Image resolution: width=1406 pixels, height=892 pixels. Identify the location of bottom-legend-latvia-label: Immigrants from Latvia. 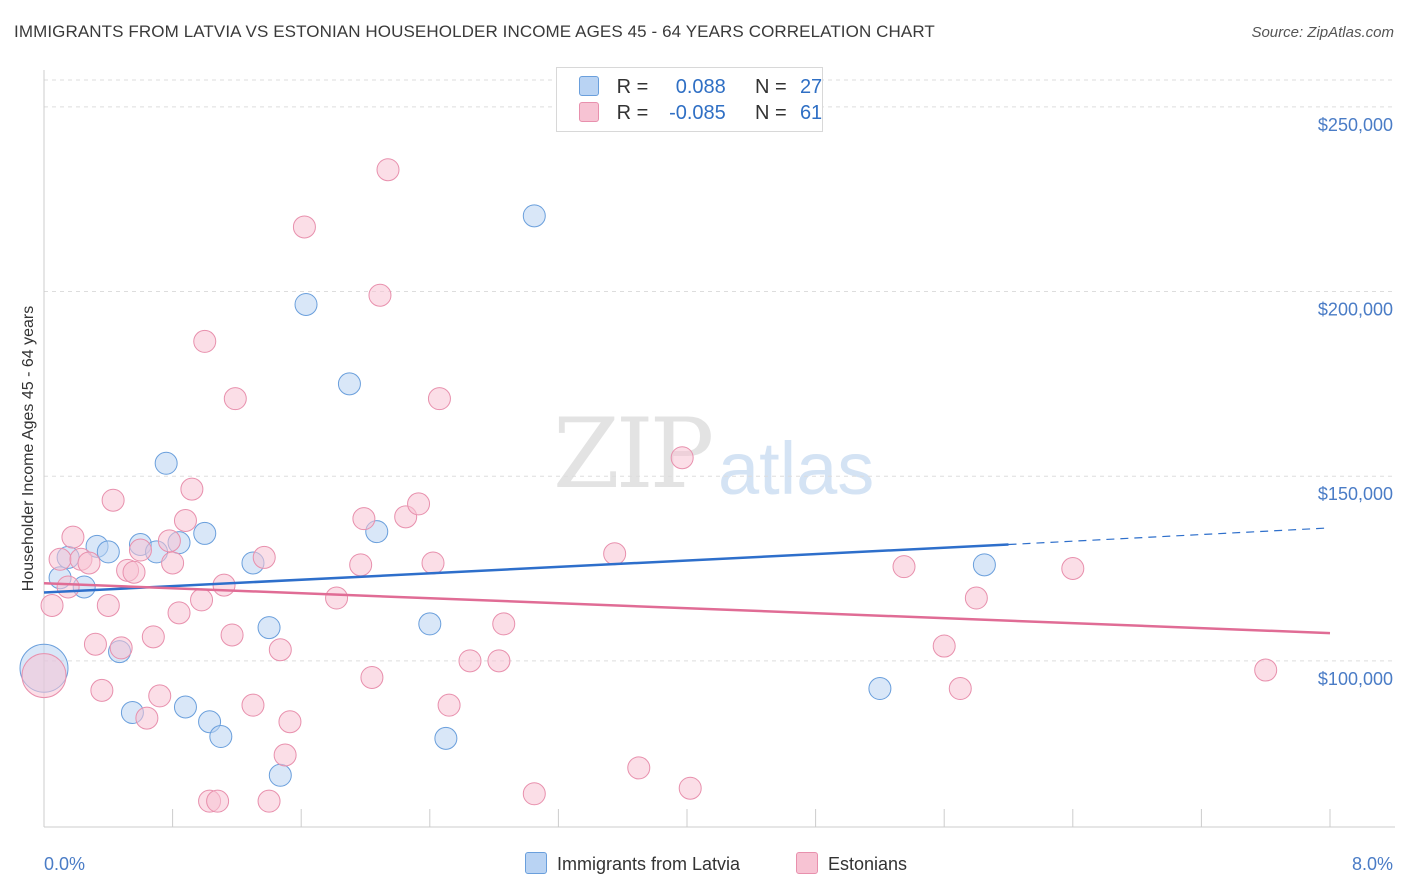
(649, 864).